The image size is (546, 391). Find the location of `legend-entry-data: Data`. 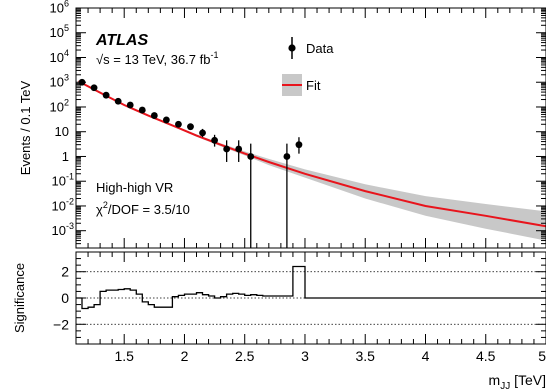

legend-entry-data: Data is located at coordinates (311, 48).